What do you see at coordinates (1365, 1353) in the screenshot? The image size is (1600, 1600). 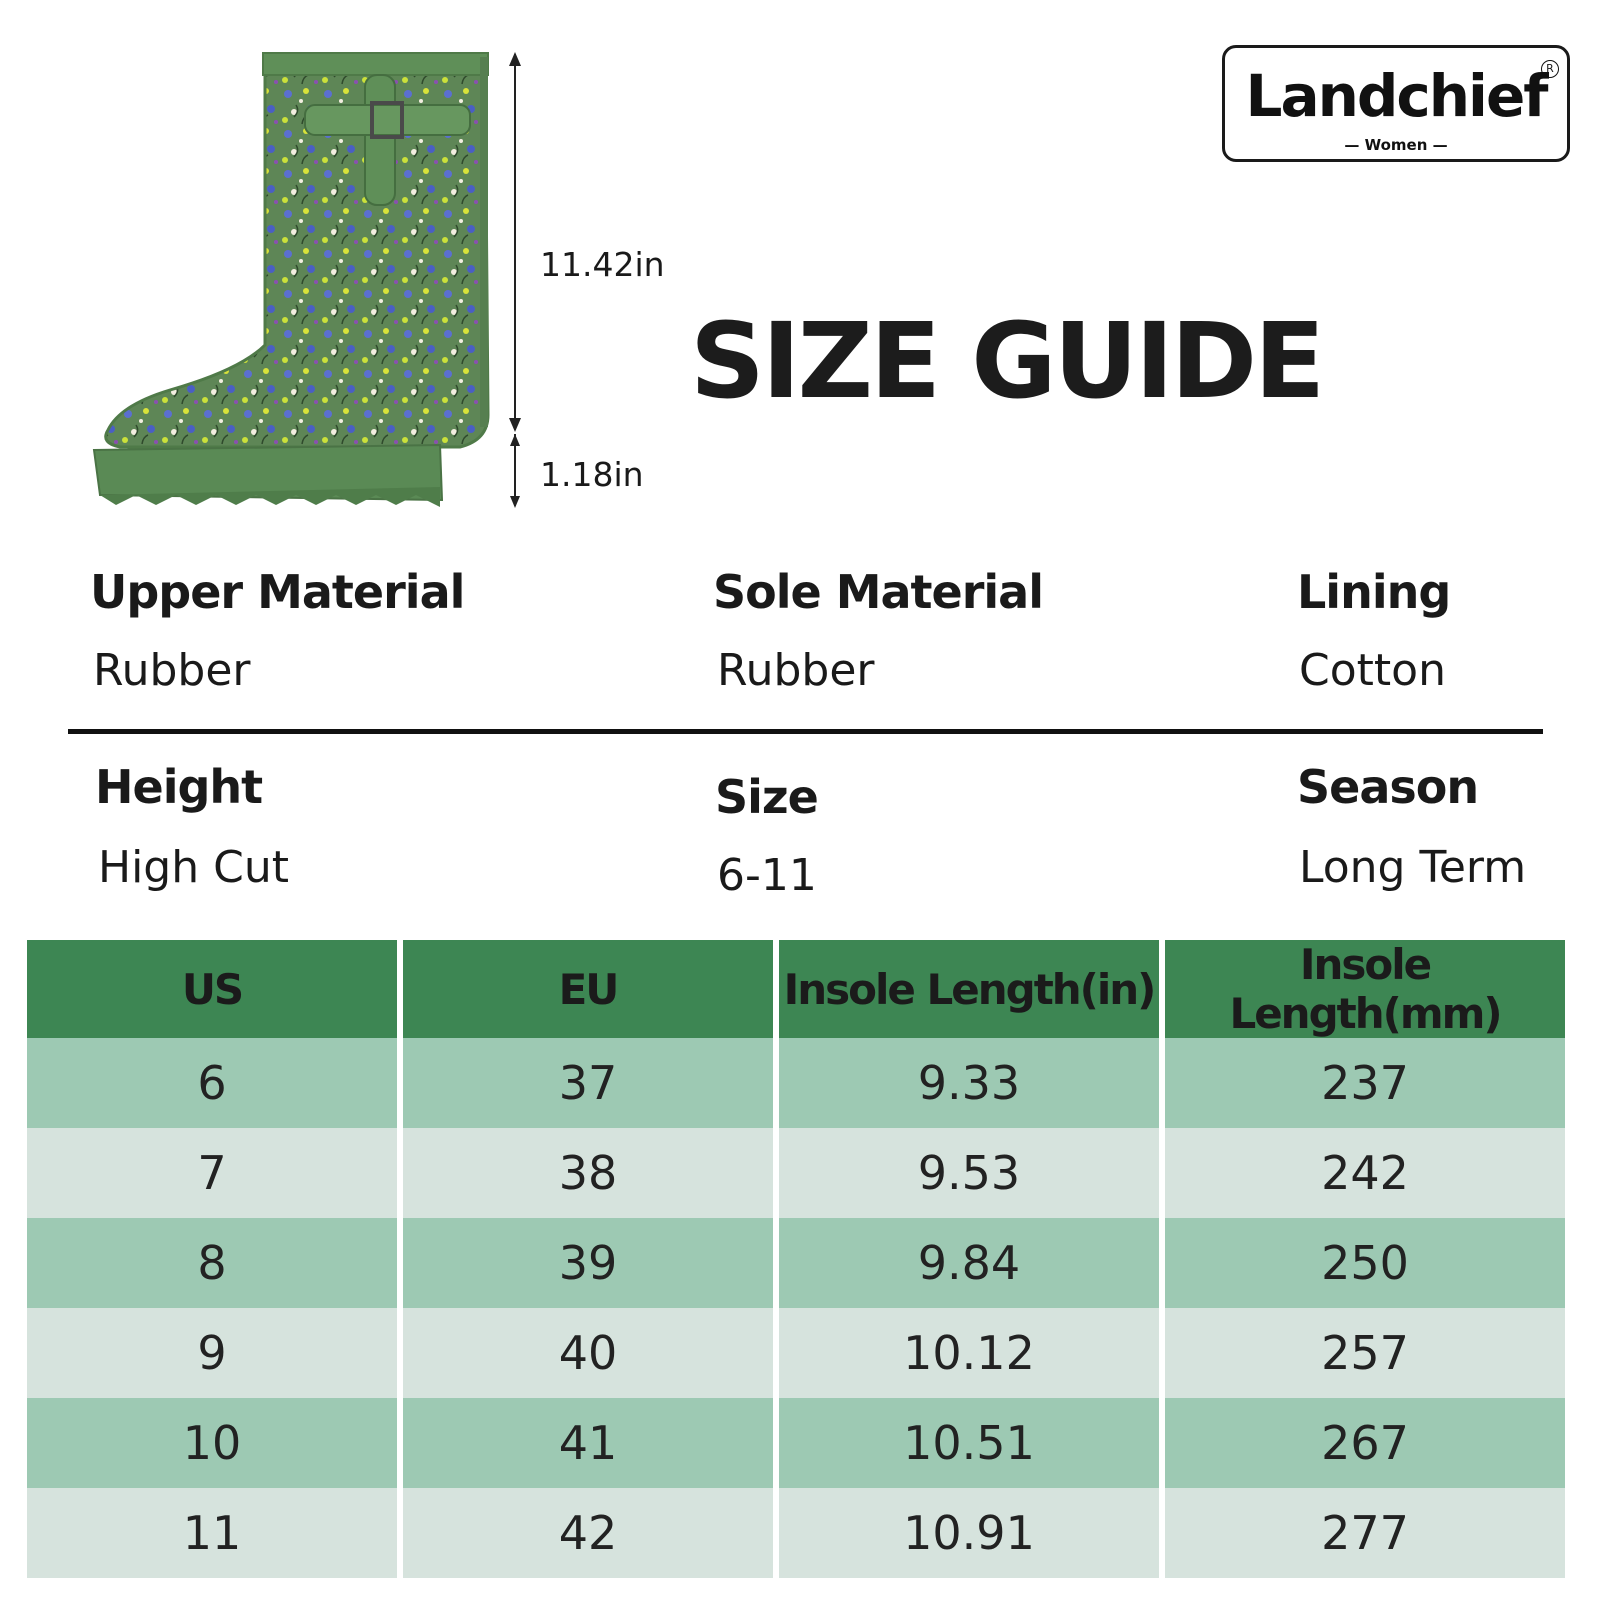 I see `cell-insole-mm: 257` at bounding box center [1365, 1353].